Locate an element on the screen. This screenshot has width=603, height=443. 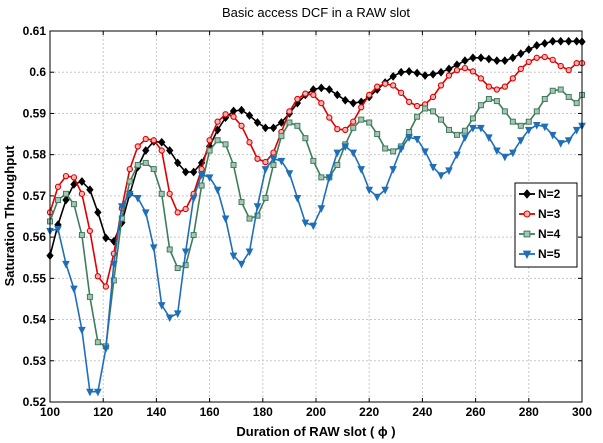
y-tick-label: 0.57 is located at coordinates (35, 196).